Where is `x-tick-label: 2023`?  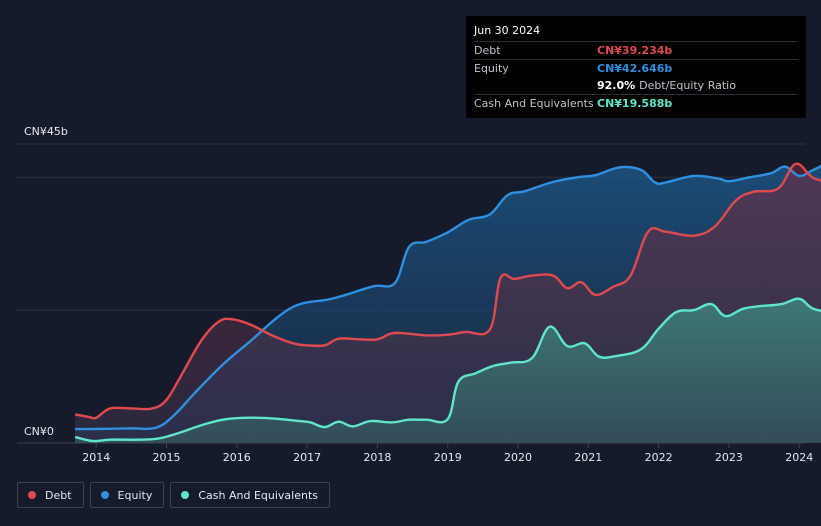
x-tick-label: 2023 is located at coordinates (729, 457).